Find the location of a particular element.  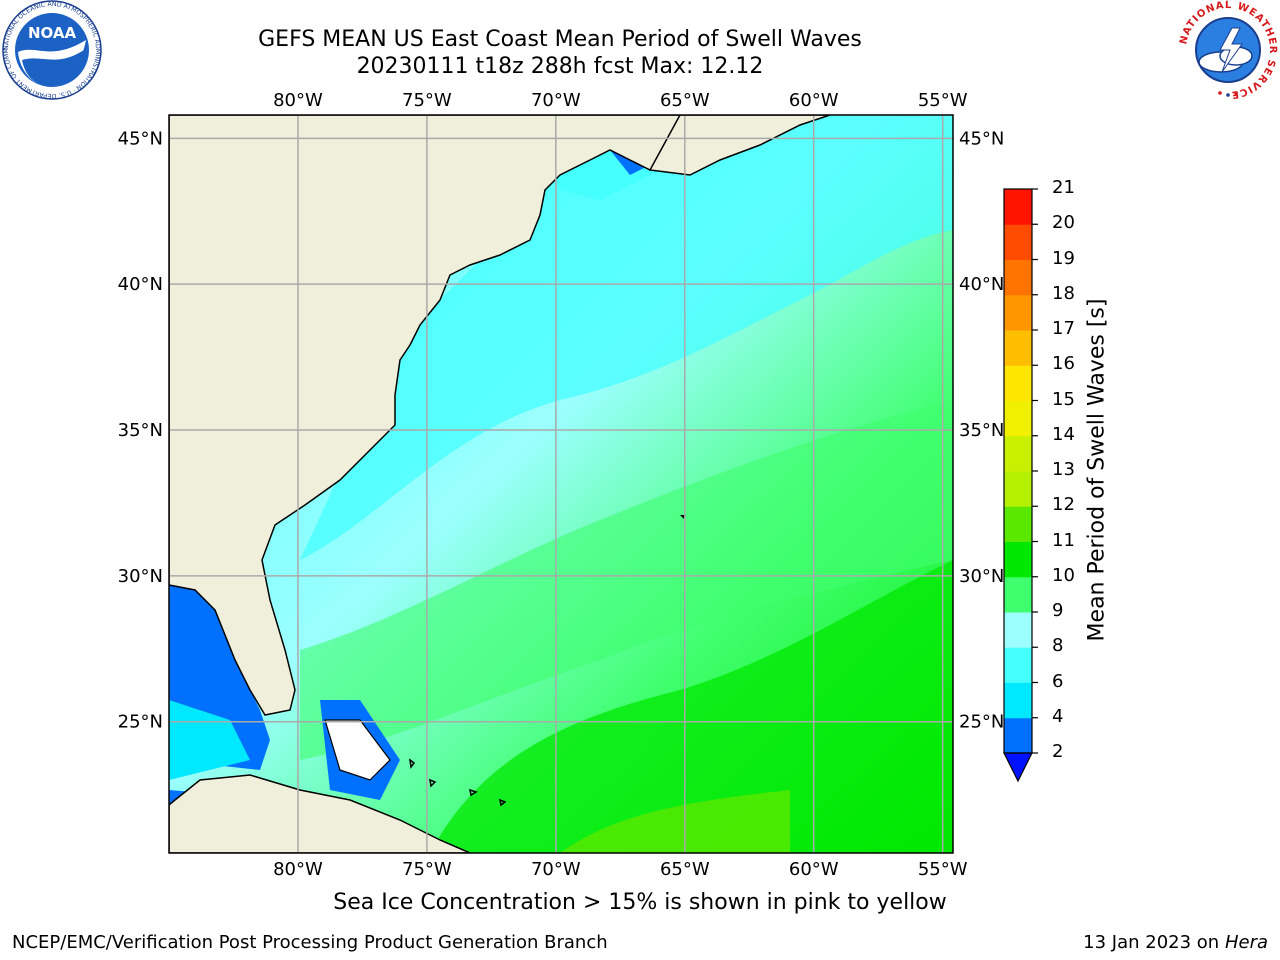

colorbar-title: Mean Period of Swell Waves [s] is located at coordinates (1097, 470).